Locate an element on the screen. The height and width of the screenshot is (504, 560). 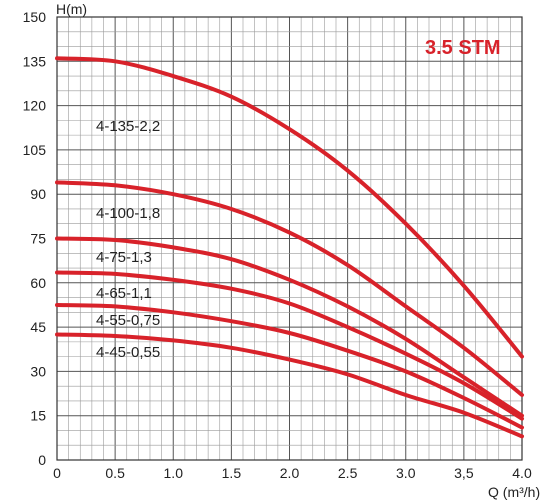
y-tick-label: 150 is located at coordinates (35, 17).